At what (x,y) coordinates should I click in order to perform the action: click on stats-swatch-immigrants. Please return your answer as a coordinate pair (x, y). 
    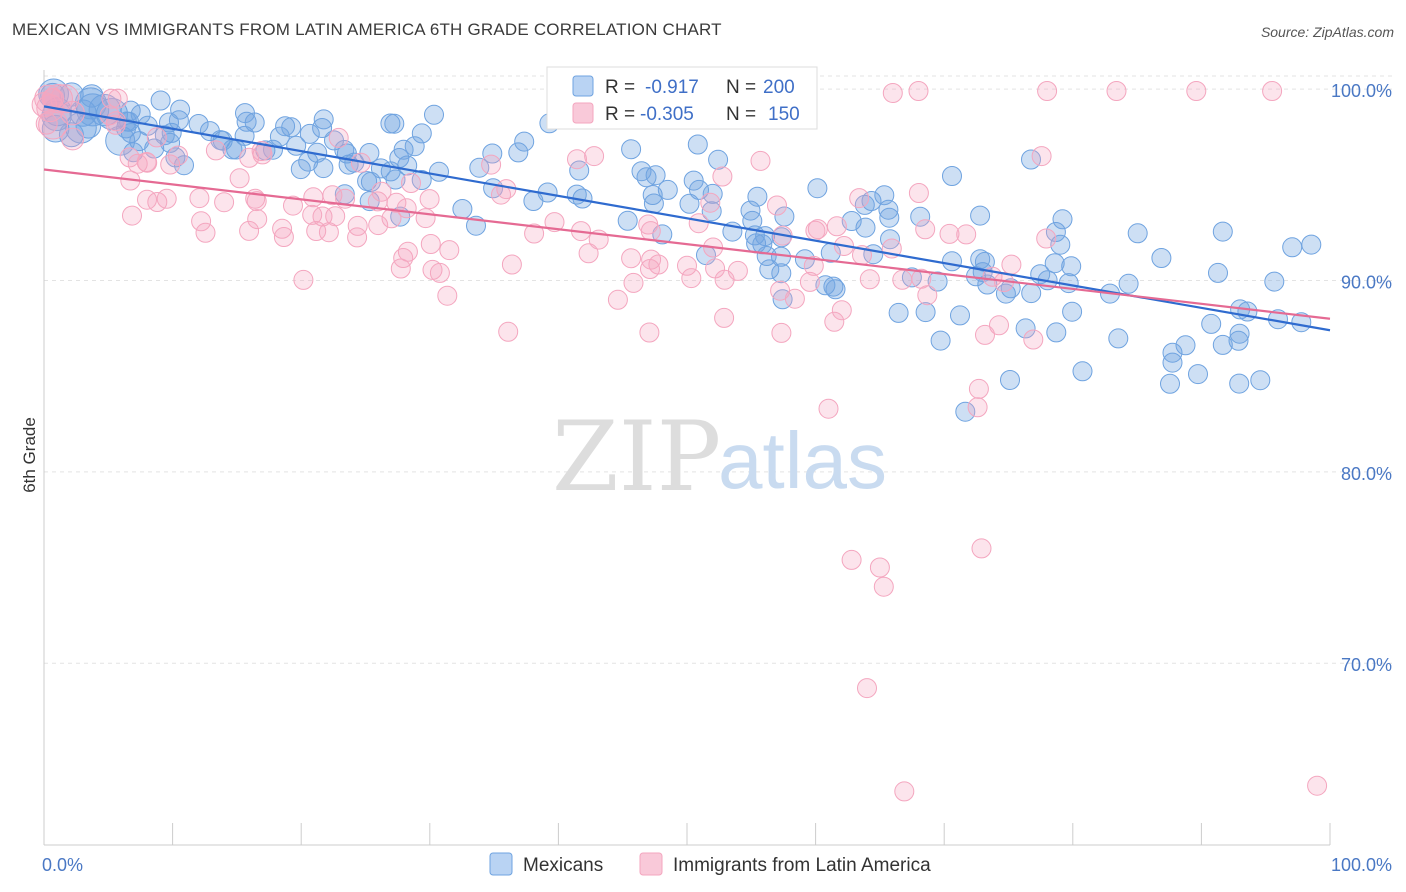
    Looking at the image, I should click on (583, 113).